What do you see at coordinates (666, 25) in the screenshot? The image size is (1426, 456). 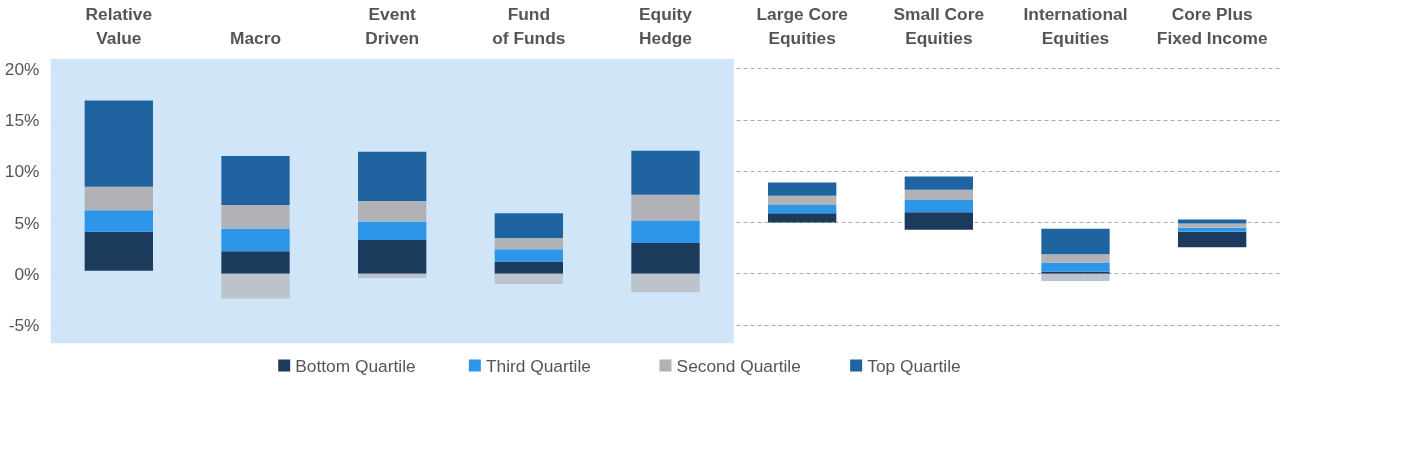 I see `x-tick-label: Equity Hedge` at bounding box center [666, 25].